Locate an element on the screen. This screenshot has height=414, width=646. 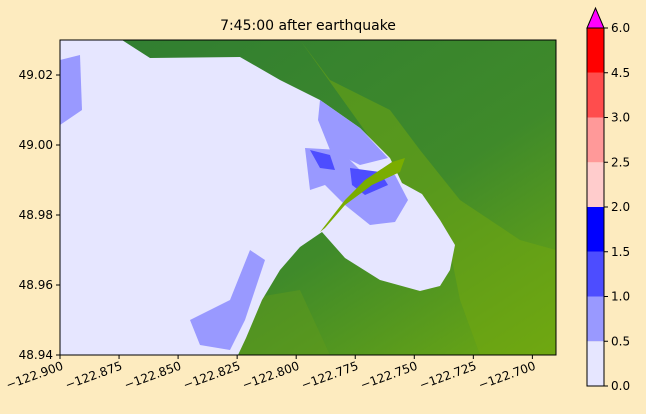
y-tick-label: 48.94 is located at coordinates (36, 355).